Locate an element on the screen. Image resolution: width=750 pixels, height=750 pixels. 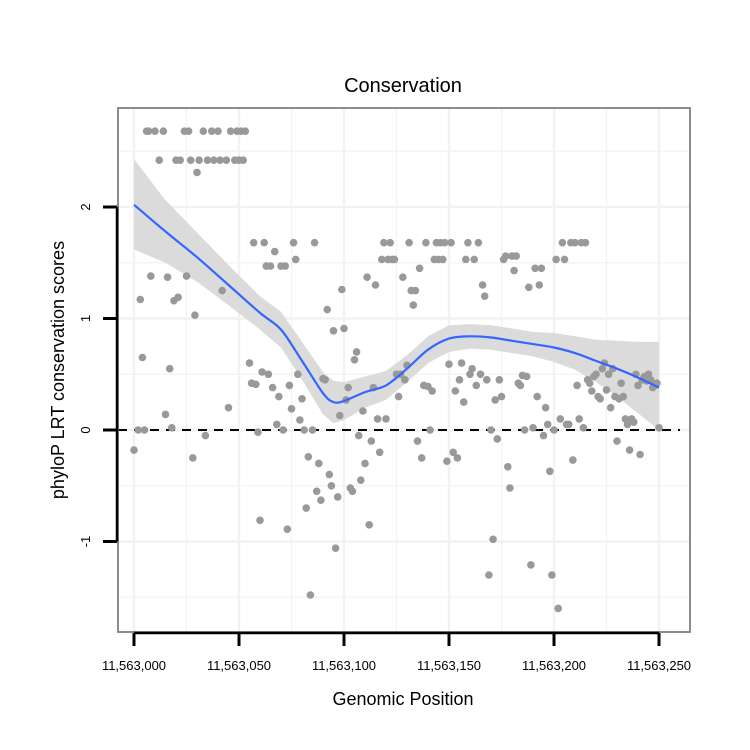
chart-title: Conservation is located at coordinates (403, 86).